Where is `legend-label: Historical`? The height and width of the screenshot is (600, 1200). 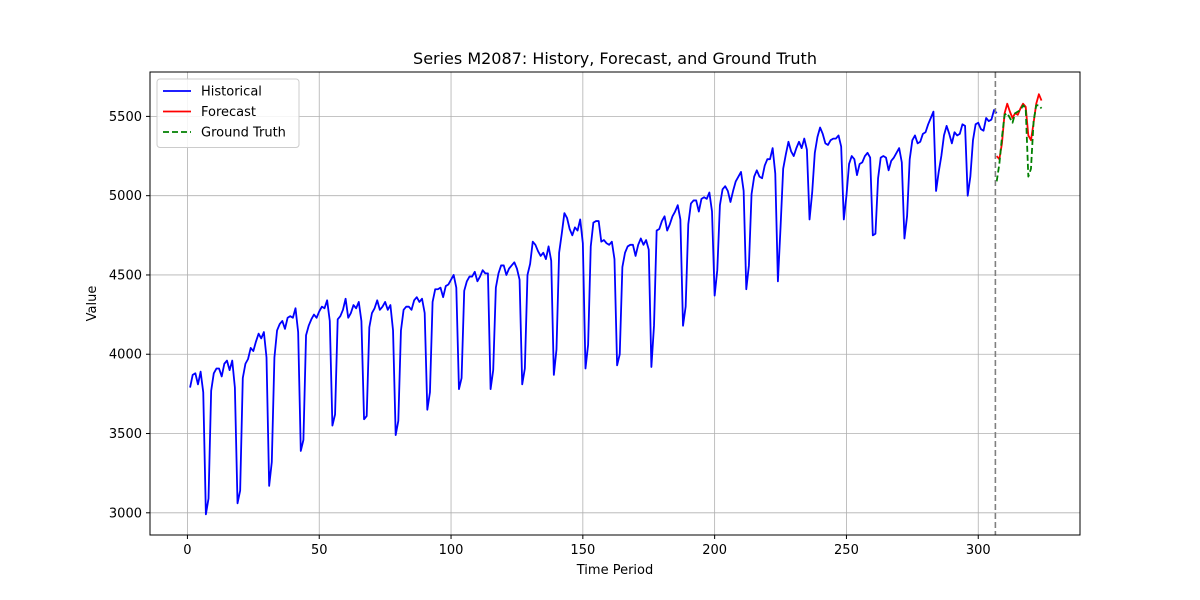 legend-label: Historical is located at coordinates (231, 92).